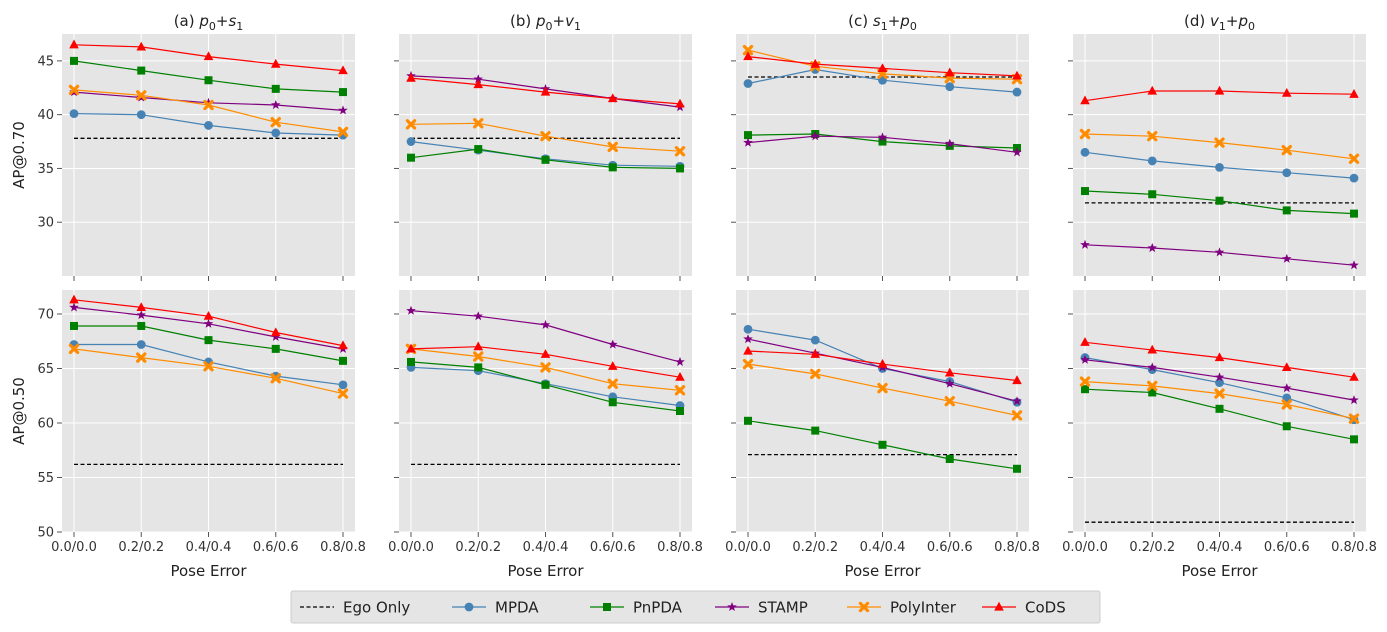 The width and height of the screenshot is (1387, 632). I want to click on legend-frame, so click(695, 607).